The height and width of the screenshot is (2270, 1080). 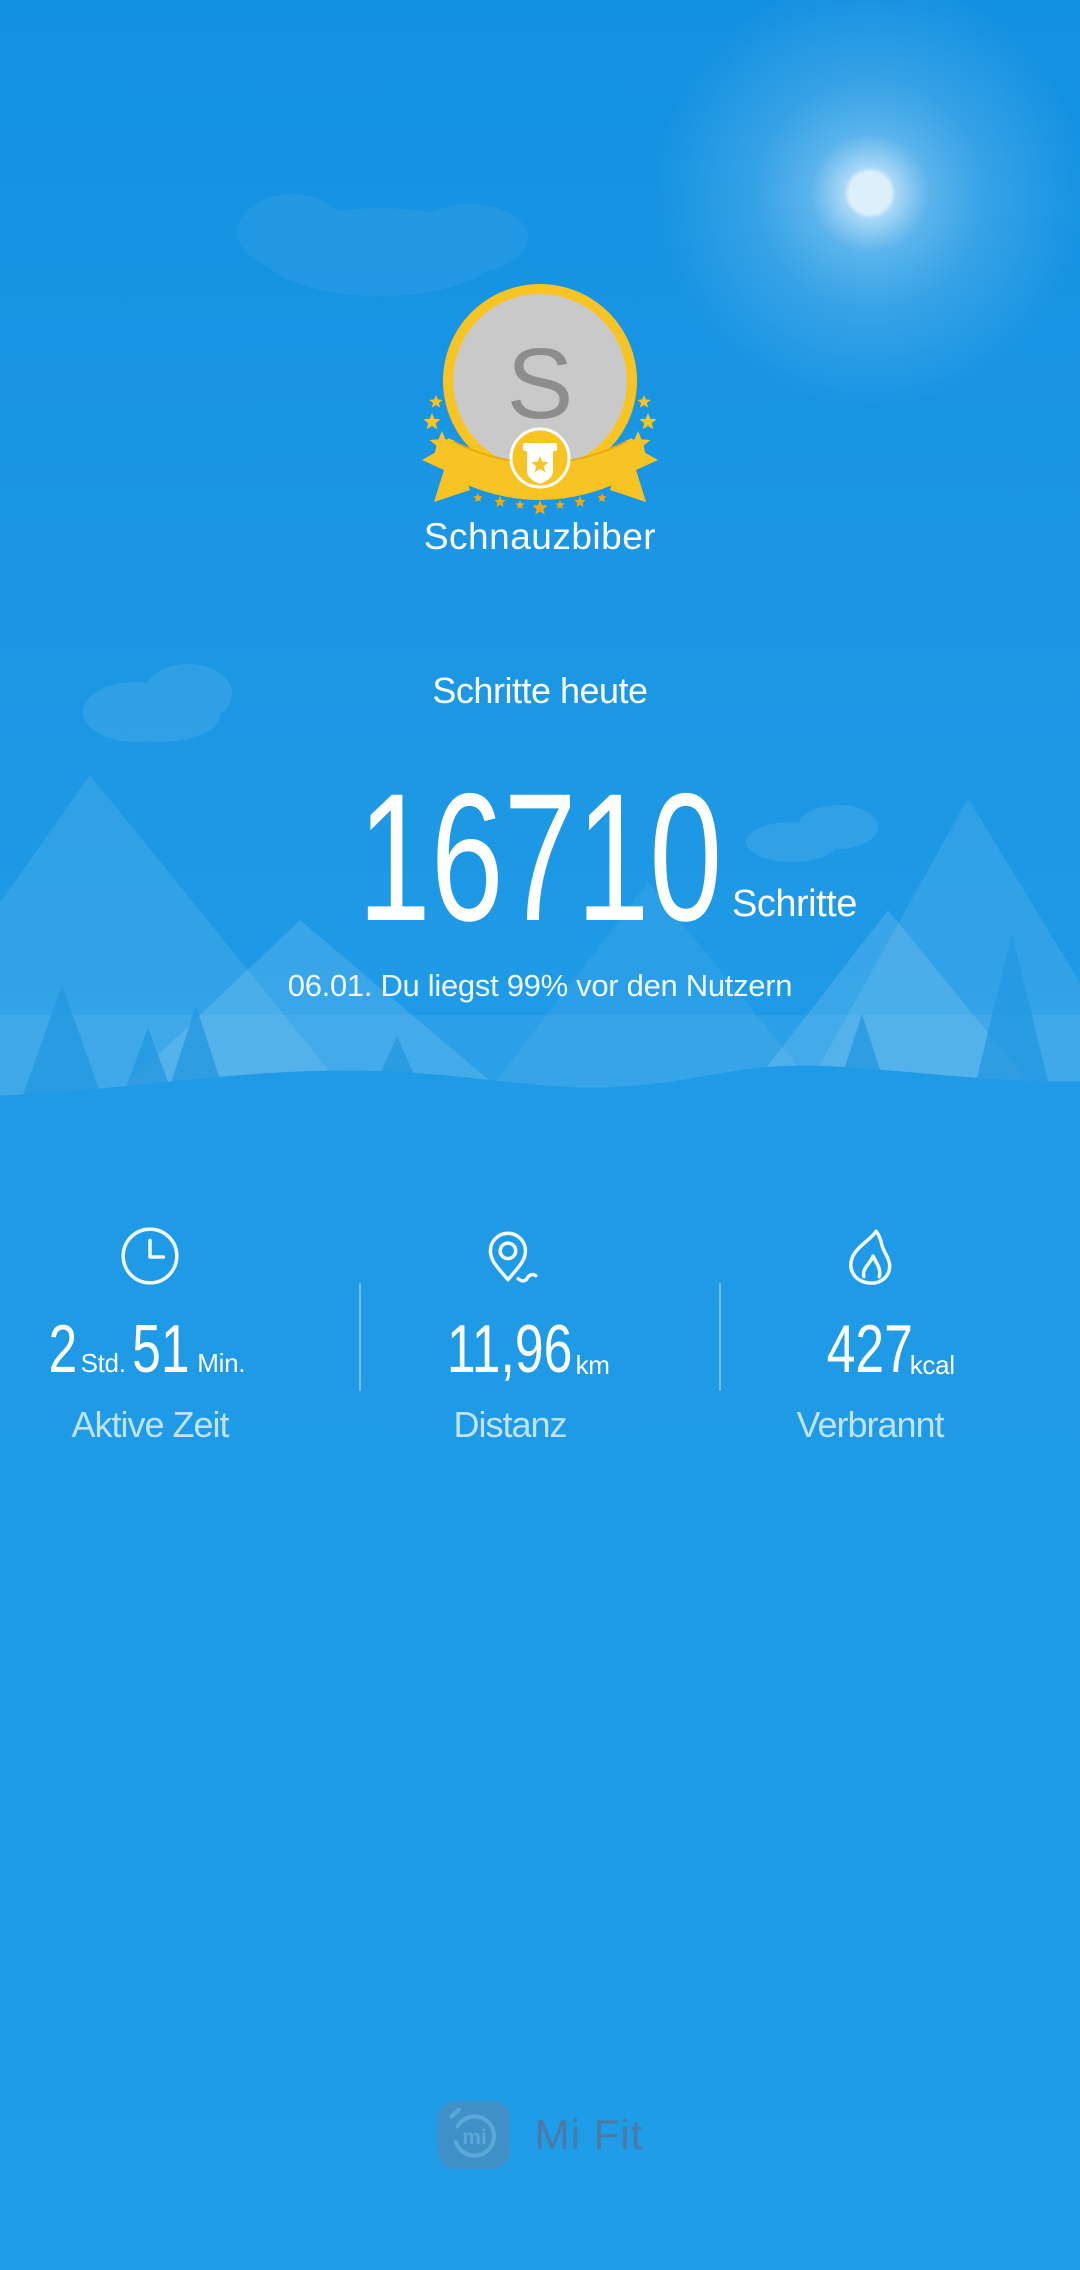 I want to click on active-time-value-row: 2 Std. 51 Min., so click(x=148, y=1349).